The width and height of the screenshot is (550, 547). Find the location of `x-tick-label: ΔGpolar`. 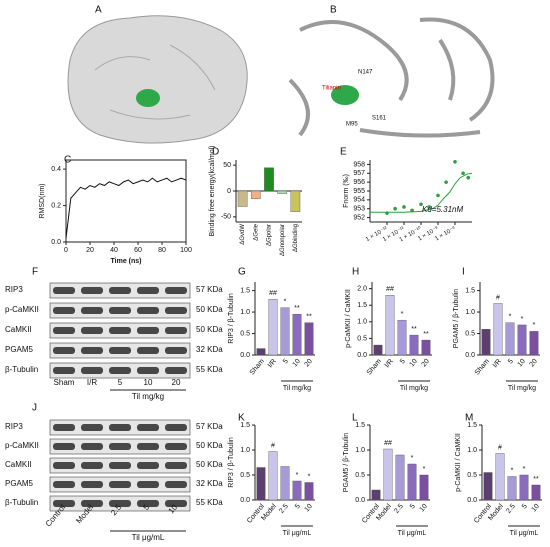

x-tick-label: ΔGpolar is located at coordinates (270, 235).